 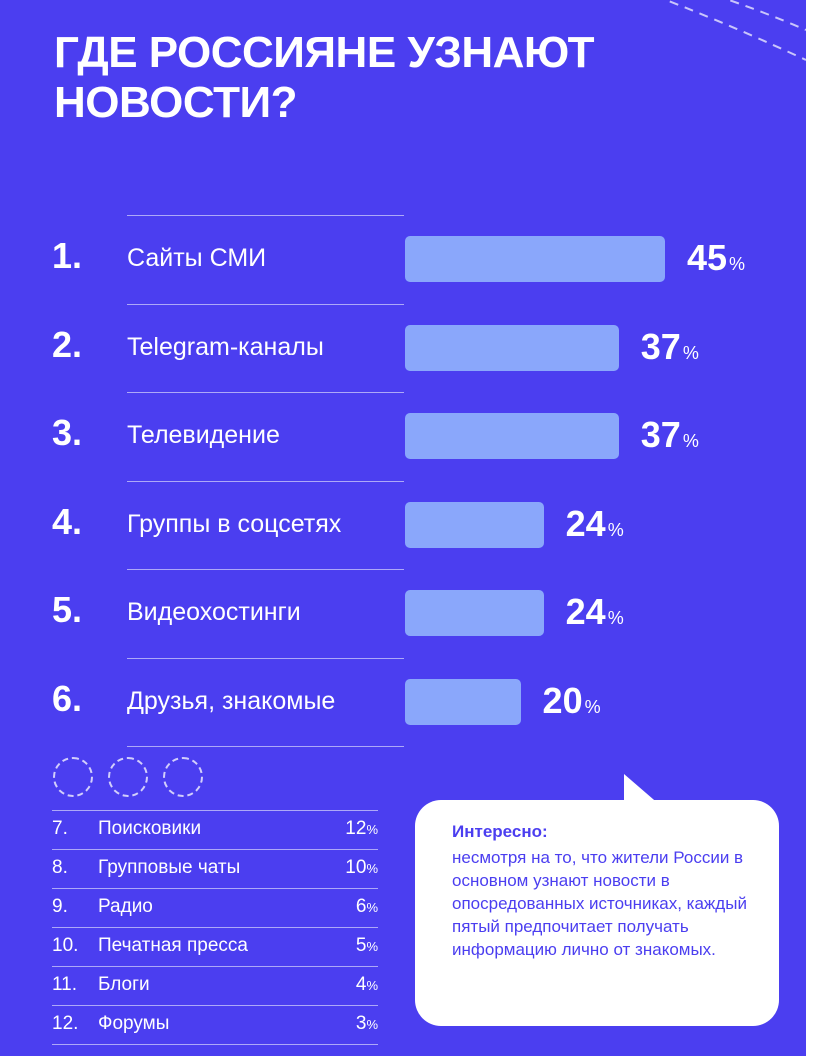 What do you see at coordinates (234, 523) in the screenshot?
I see `chart-category-label: Группы в соцсетях` at bounding box center [234, 523].